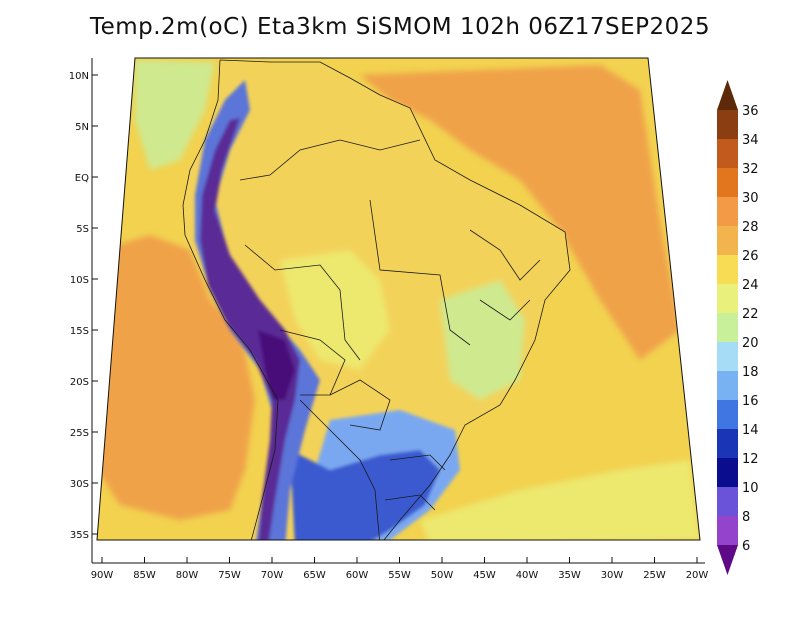 The image size is (800, 618). Describe the element at coordinates (654, 575) in the screenshot. I see `longitude-label: 25W` at that location.